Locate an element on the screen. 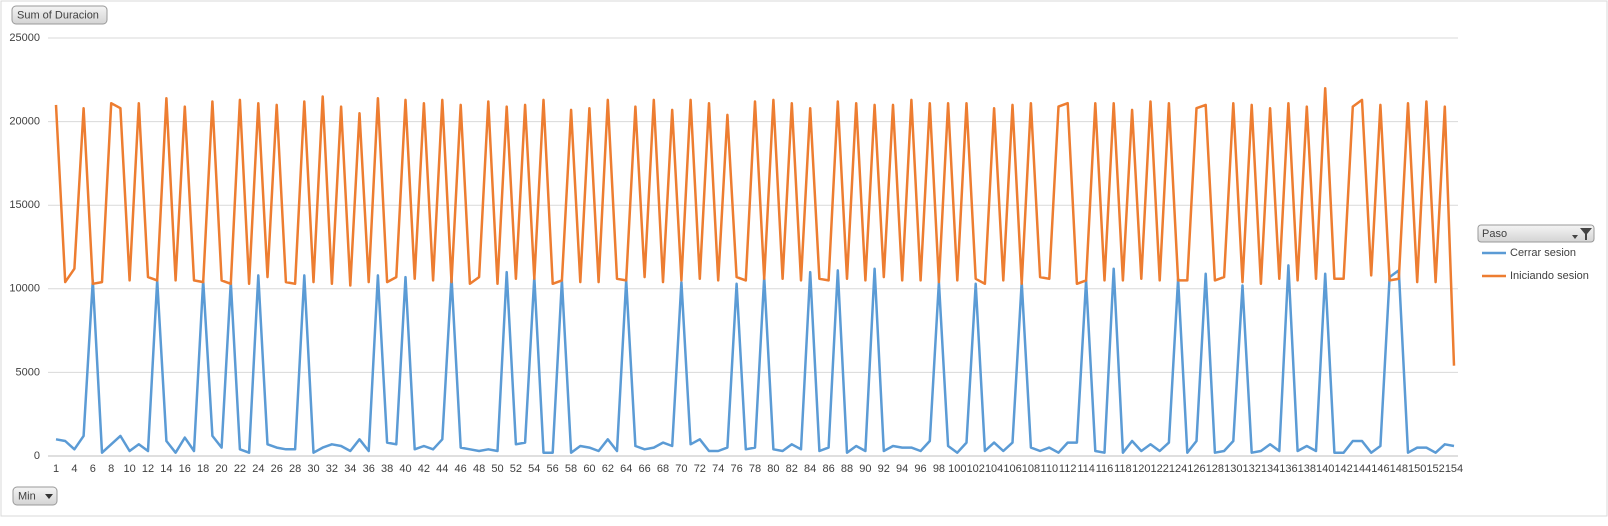  x-tick-label: 38 is located at coordinates (387, 469).